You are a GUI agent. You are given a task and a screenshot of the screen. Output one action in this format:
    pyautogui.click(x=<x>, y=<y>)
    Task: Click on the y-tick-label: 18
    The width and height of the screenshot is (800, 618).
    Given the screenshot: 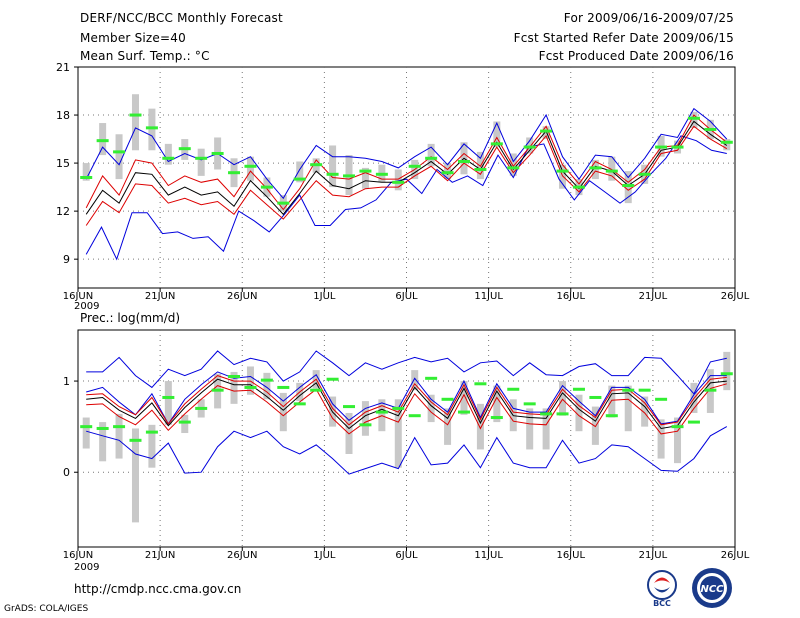 What is the action you would take?
    pyautogui.click(x=63, y=115)
    